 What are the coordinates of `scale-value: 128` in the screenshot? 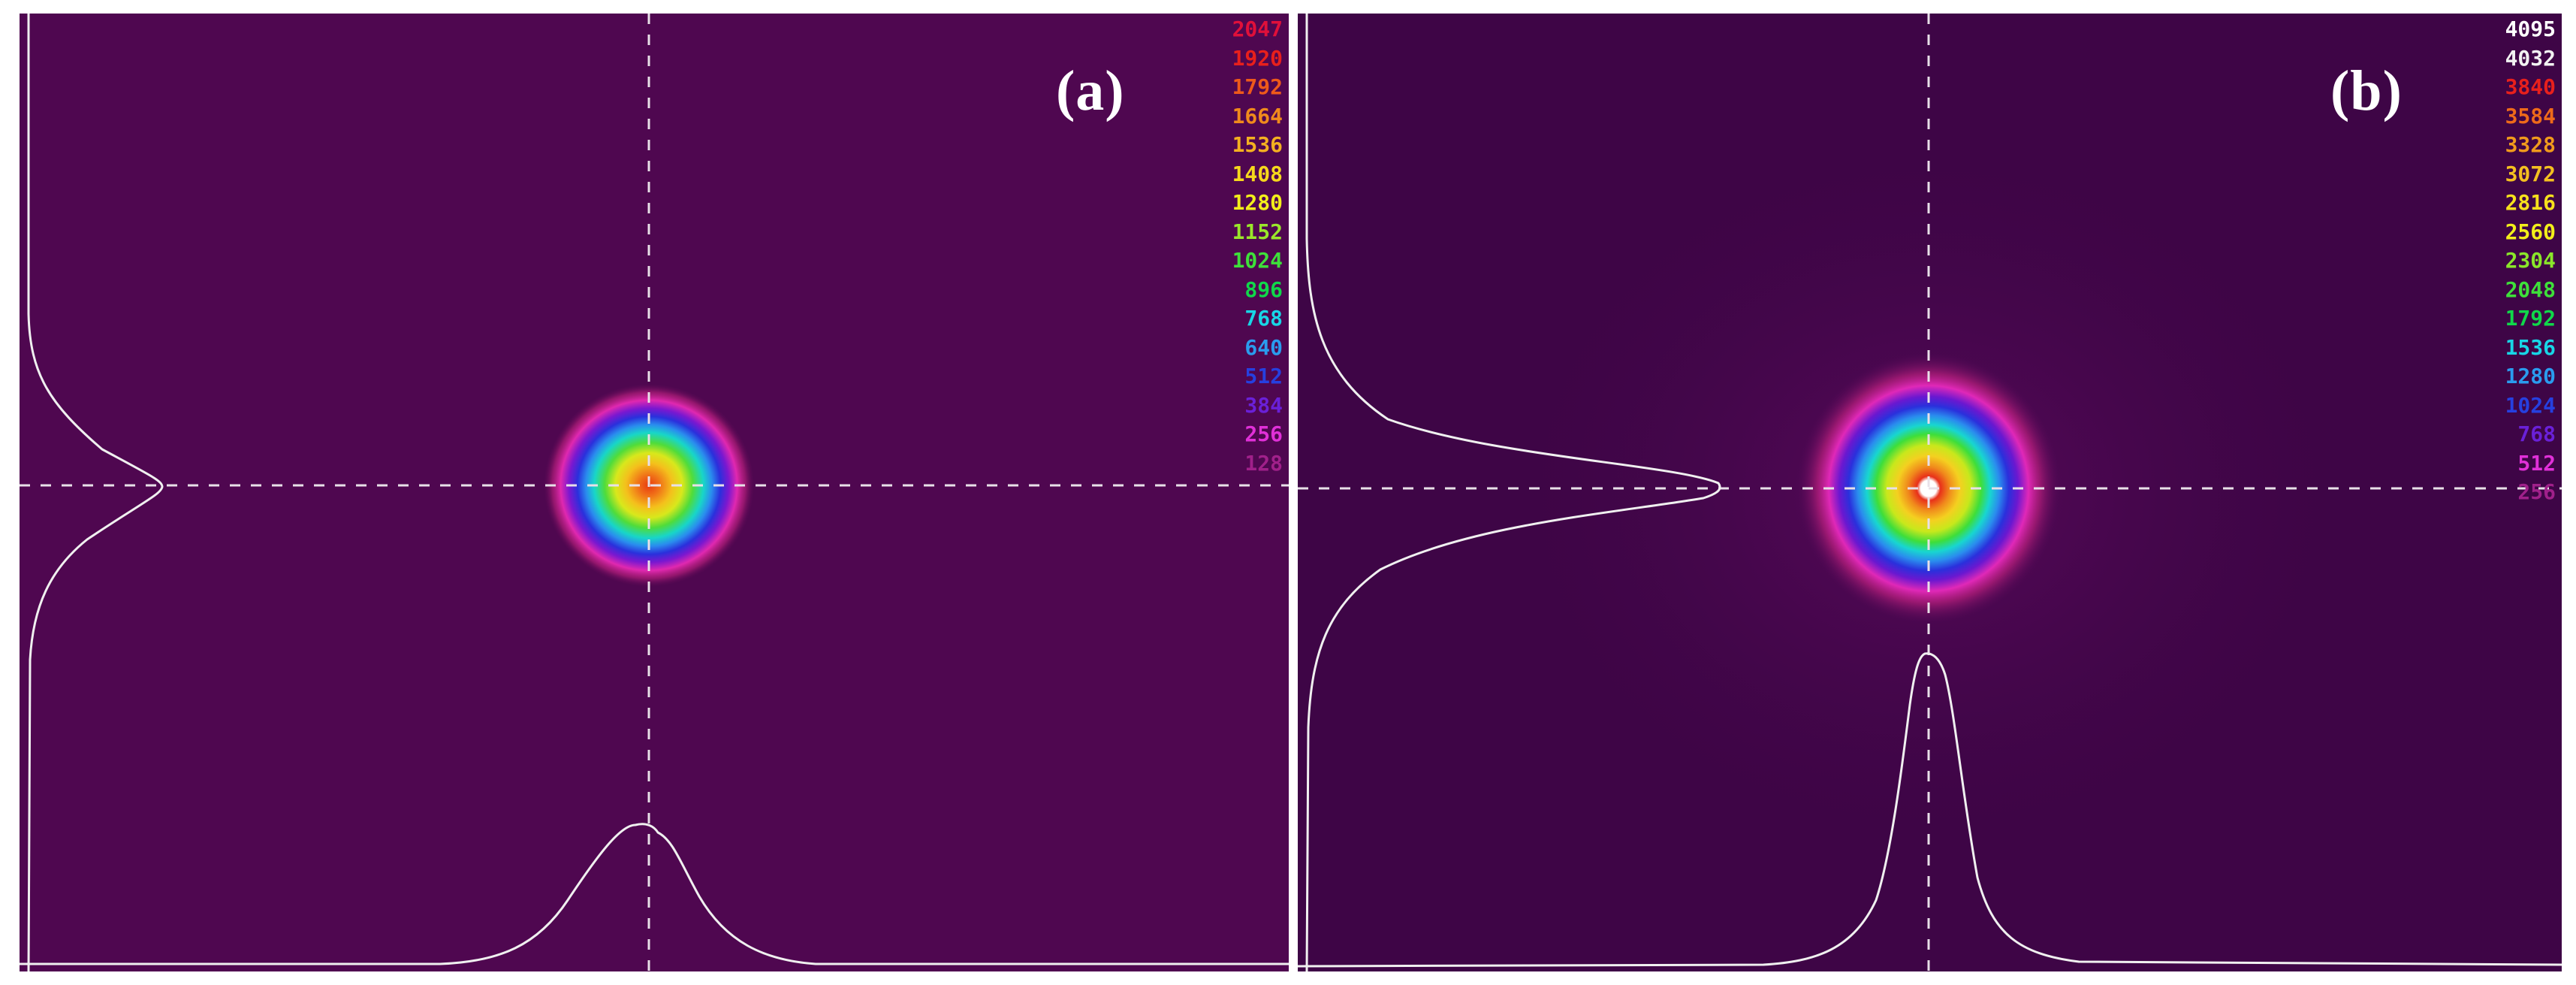 It's located at (1264, 463).